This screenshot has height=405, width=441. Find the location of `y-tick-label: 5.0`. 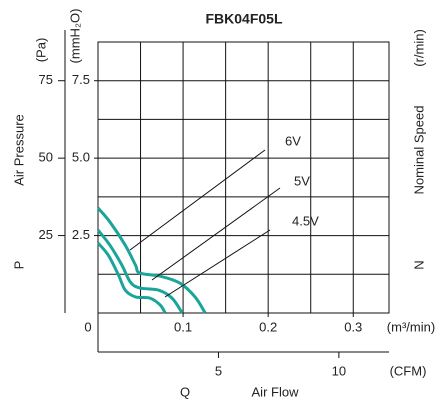

y-tick-label: 5.0 is located at coordinates (81, 157).